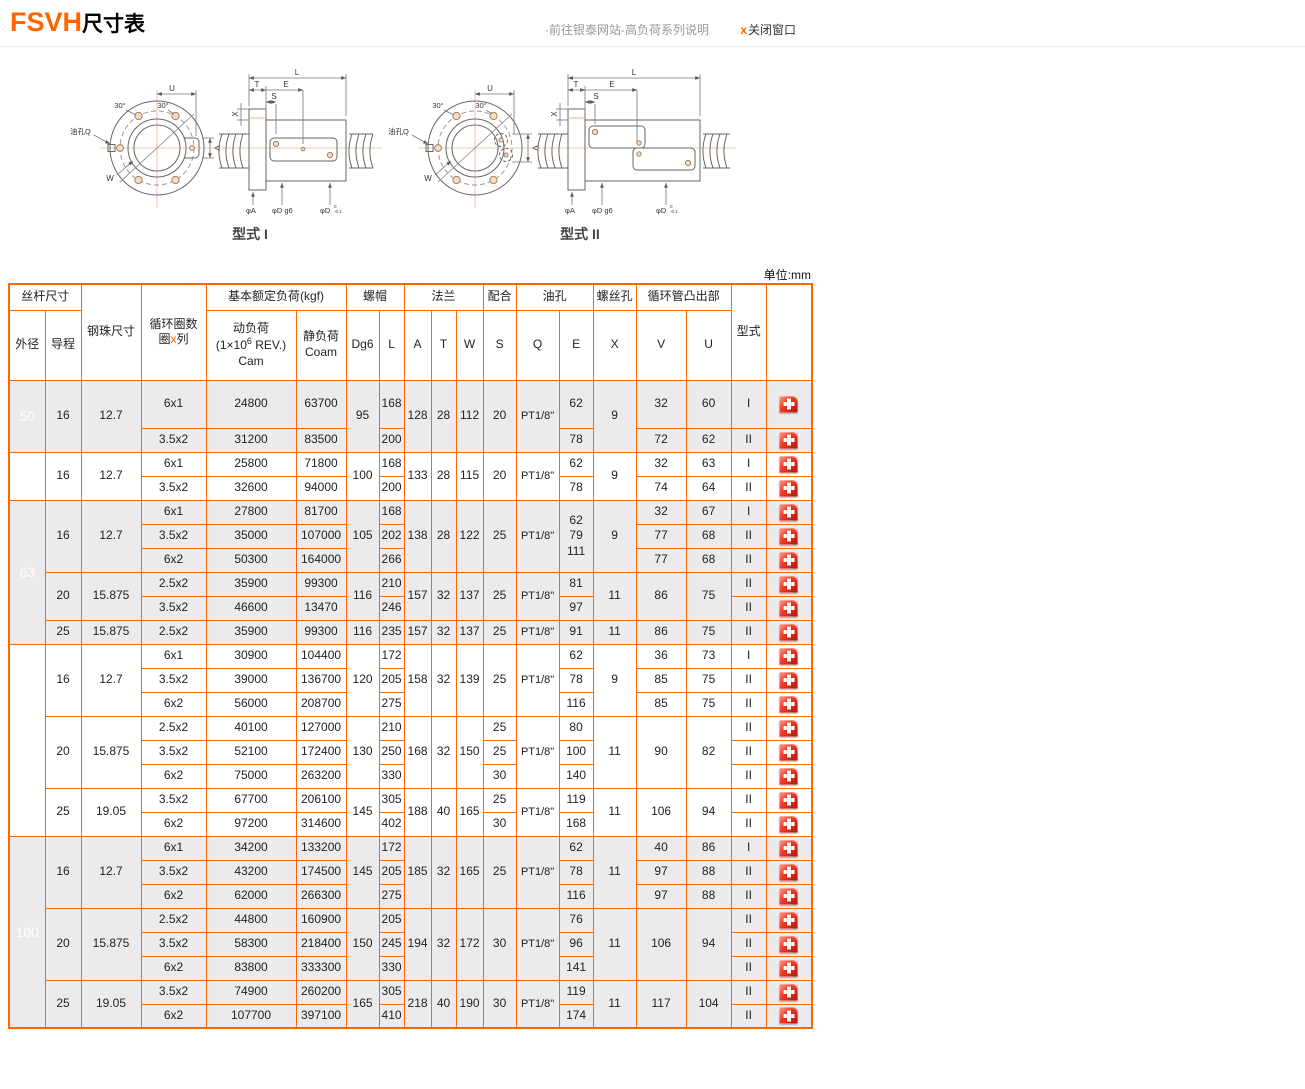 The height and width of the screenshot is (1089, 1305). What do you see at coordinates (576, 440) in the screenshot?
I see `table-cell: 78` at bounding box center [576, 440].